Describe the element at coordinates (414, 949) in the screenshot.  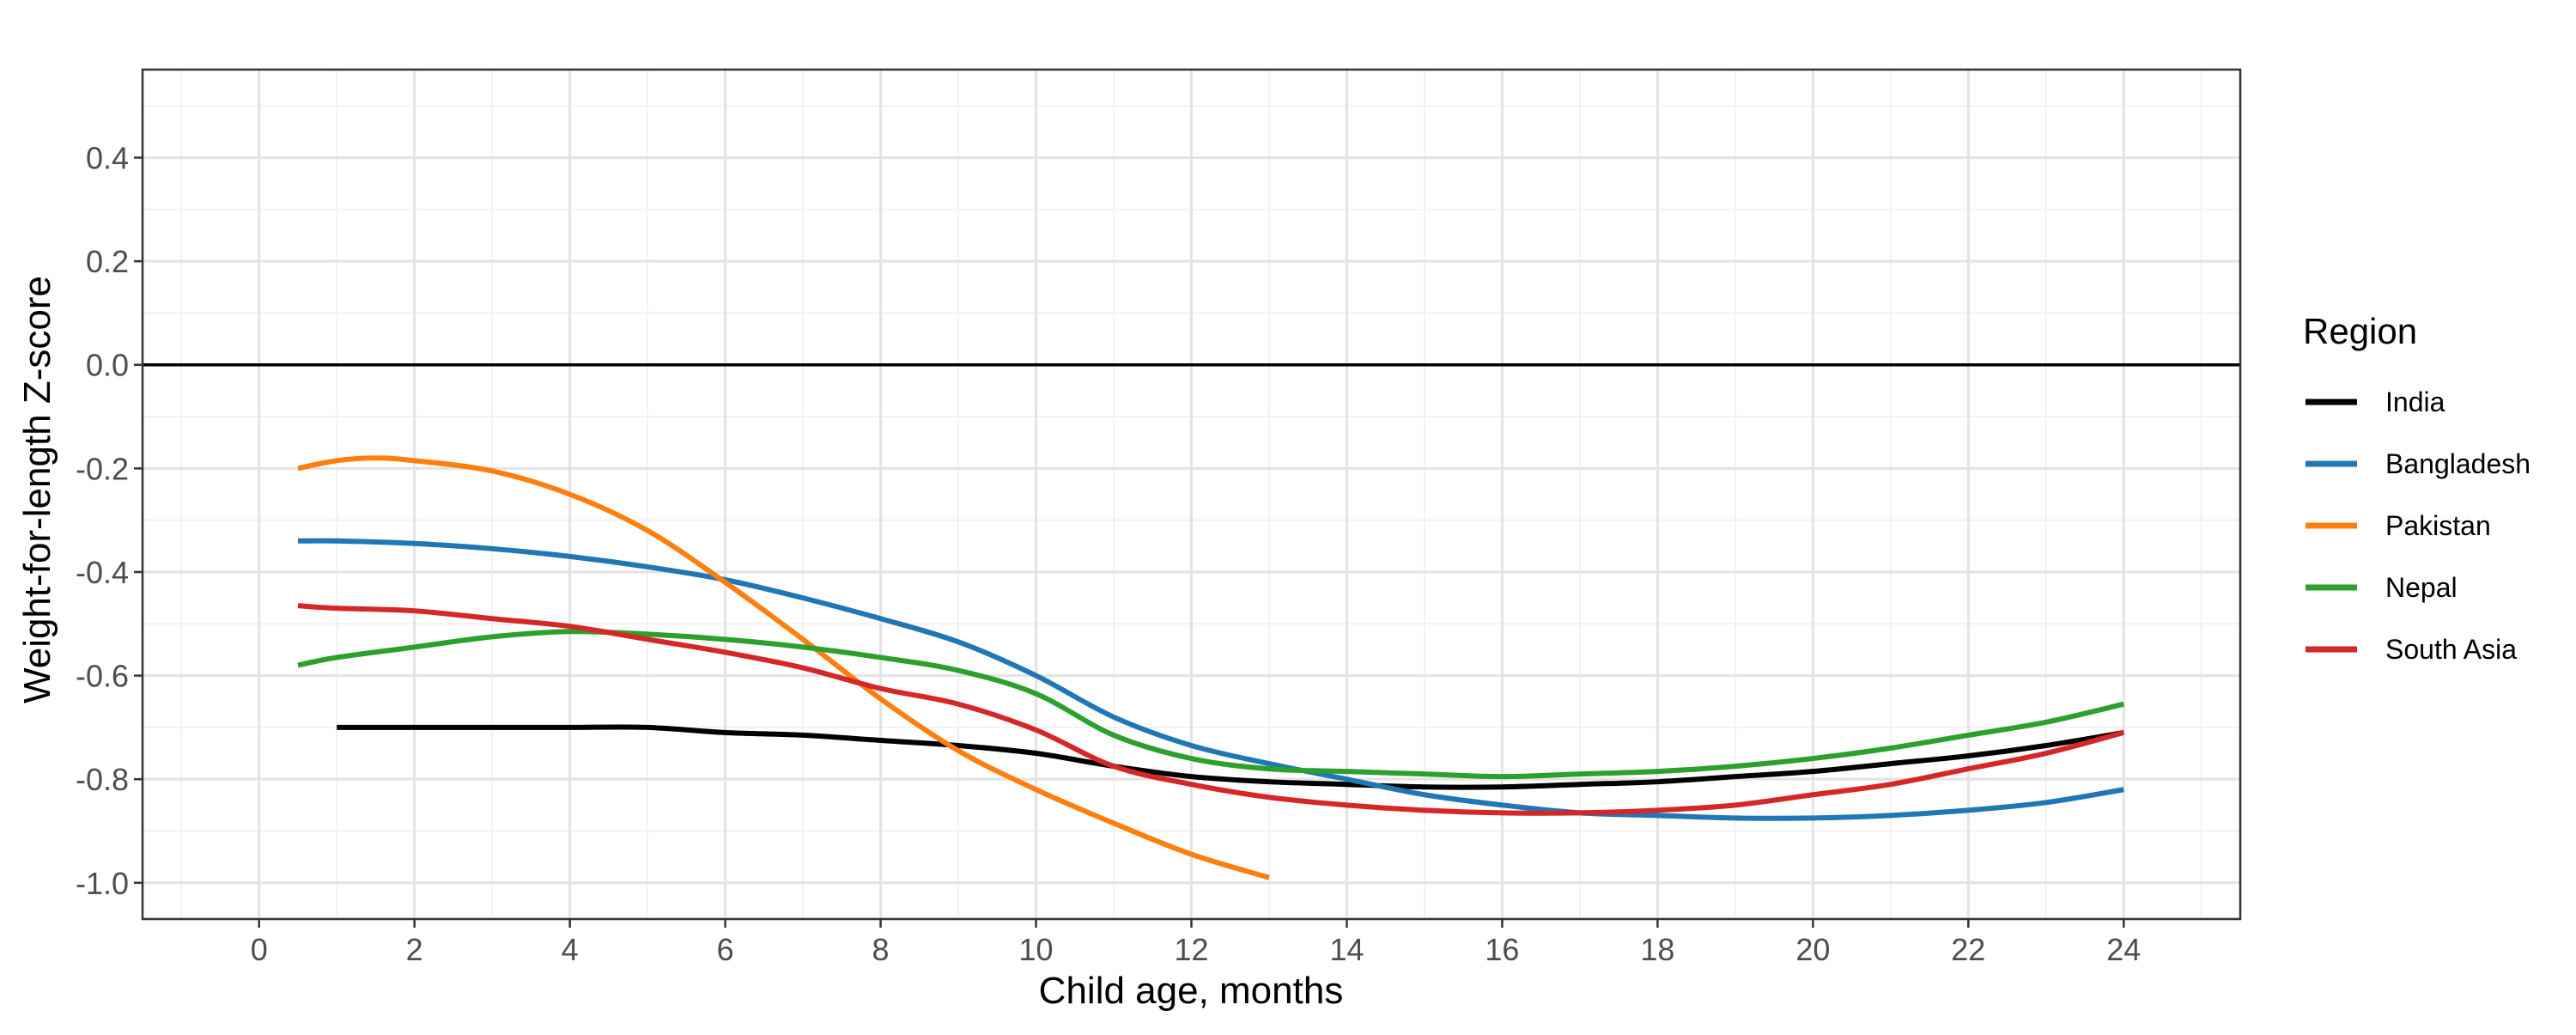
I see `x-tick-label: 2` at that location.